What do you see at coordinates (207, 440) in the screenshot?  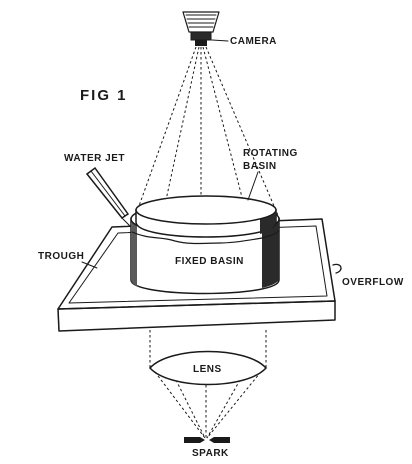 I see `spark-electrodes` at bounding box center [207, 440].